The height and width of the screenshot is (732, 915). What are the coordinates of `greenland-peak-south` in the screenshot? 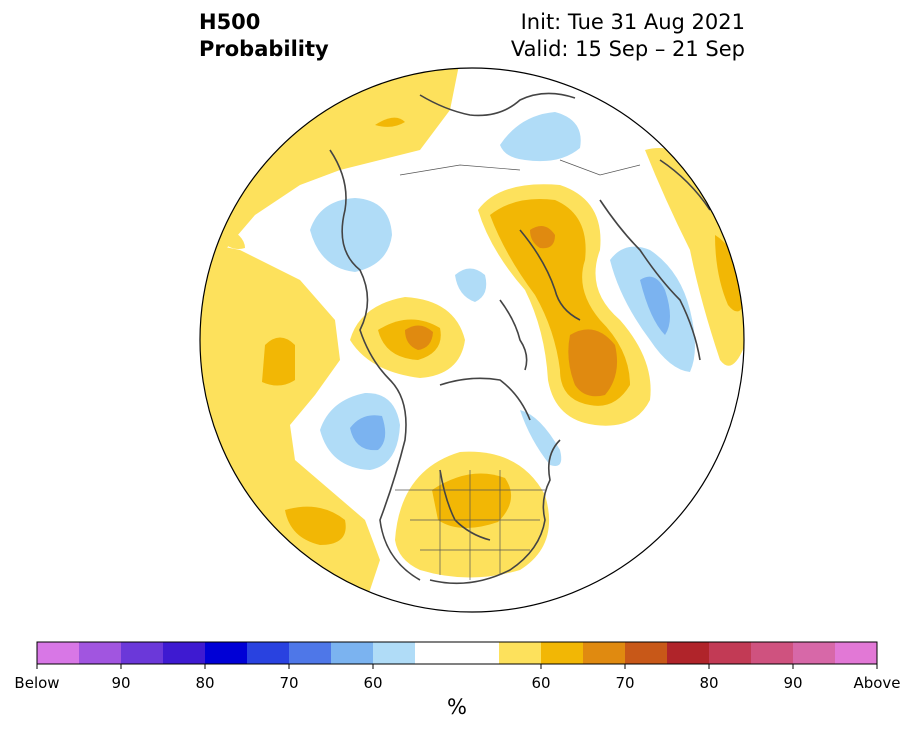 It's located at (593, 363).